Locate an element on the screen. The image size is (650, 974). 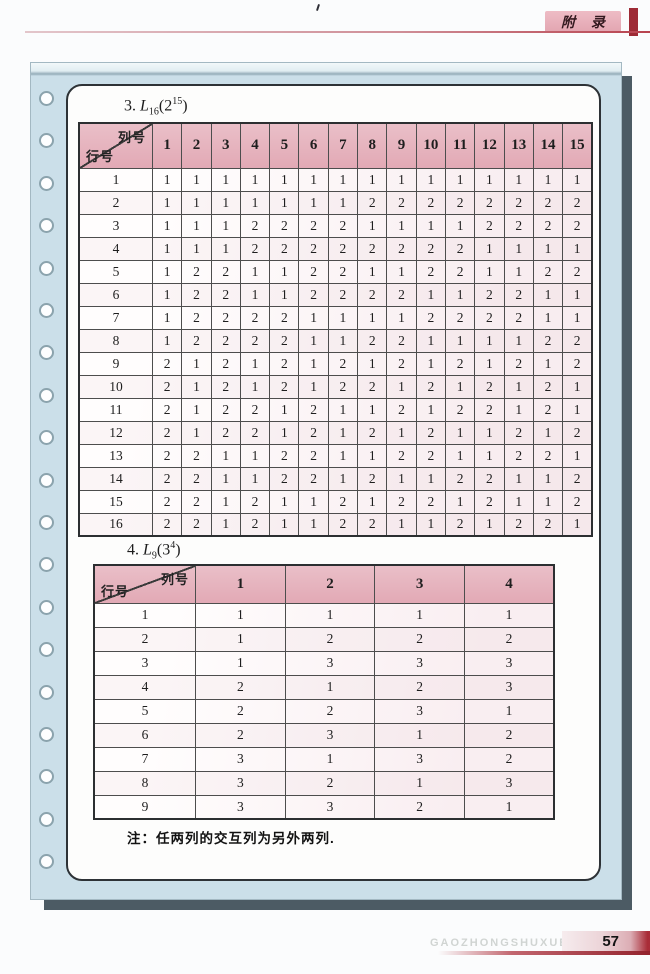
footer-rule is located at coordinates (544, 953).